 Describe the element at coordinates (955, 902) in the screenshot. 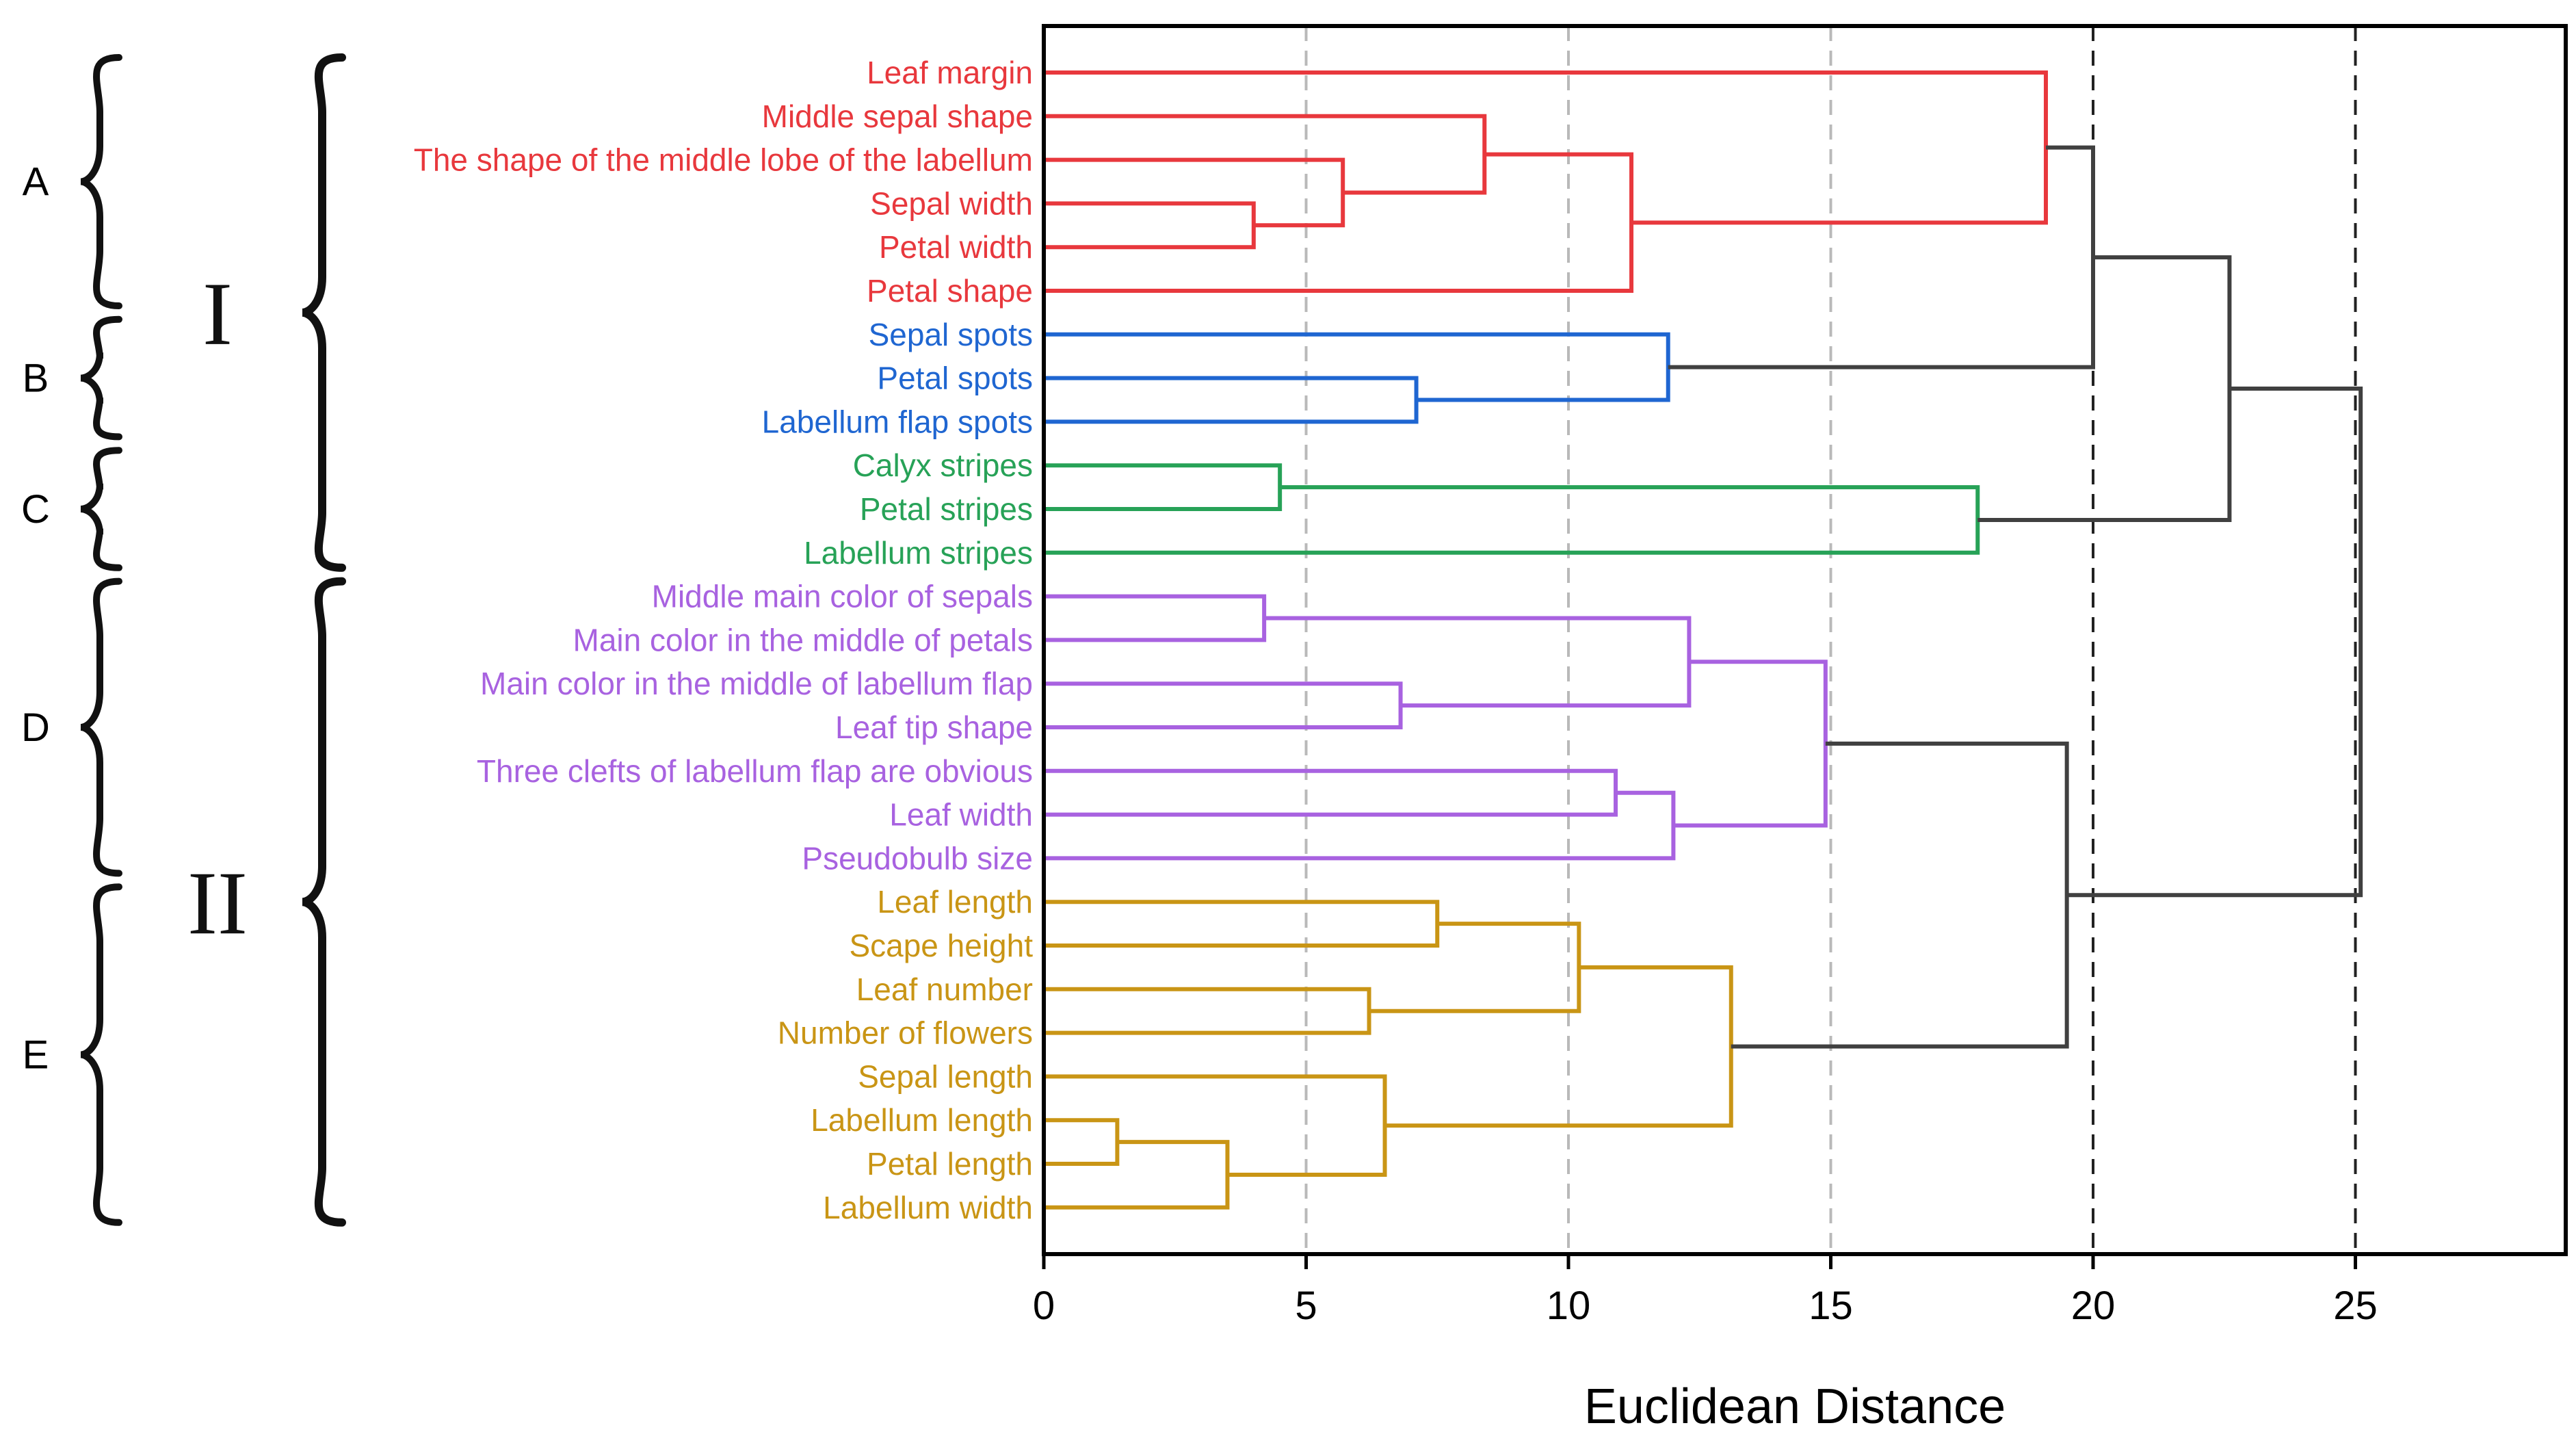

I see `leaf-label: Leaf length` at that location.